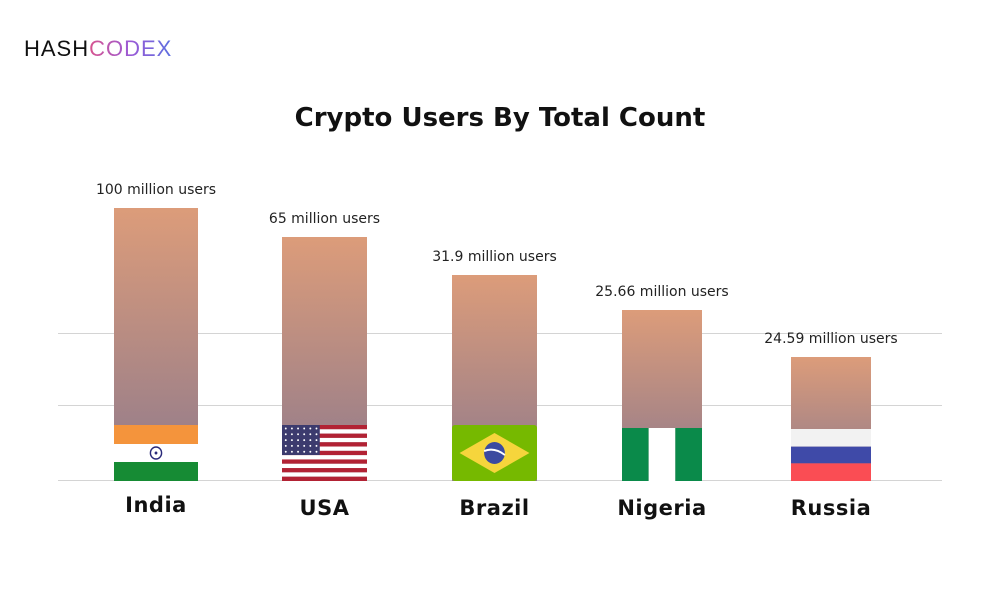 The height and width of the screenshot is (600, 1000). Describe the element at coordinates (831, 419) in the screenshot. I see `bar-russia` at that location.